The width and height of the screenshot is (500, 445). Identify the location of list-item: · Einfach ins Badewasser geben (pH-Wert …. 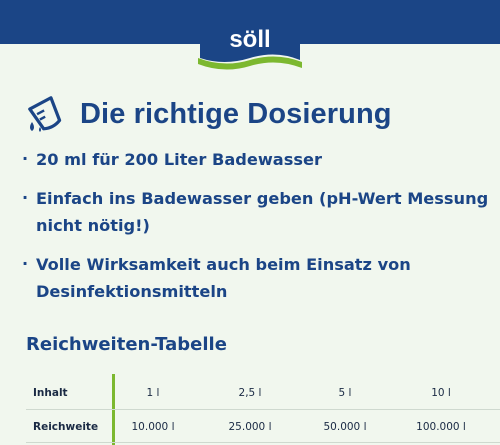
(257, 212).